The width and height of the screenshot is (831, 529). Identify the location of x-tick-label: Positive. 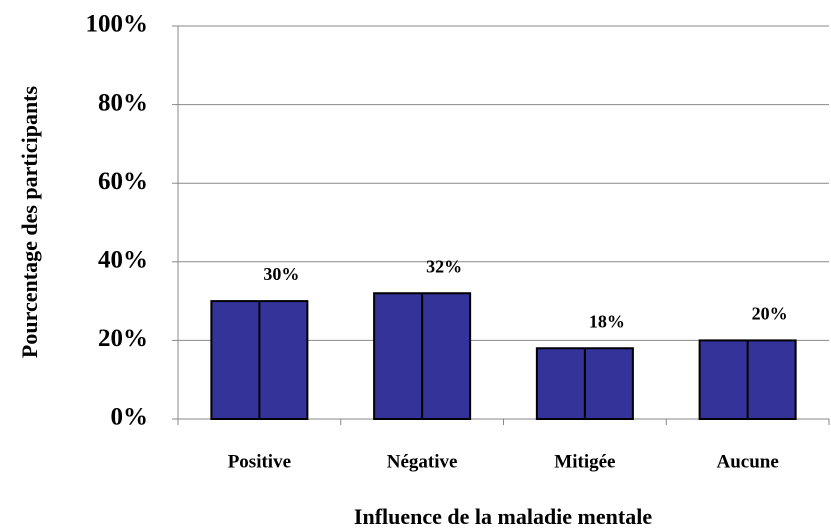
(259, 461).